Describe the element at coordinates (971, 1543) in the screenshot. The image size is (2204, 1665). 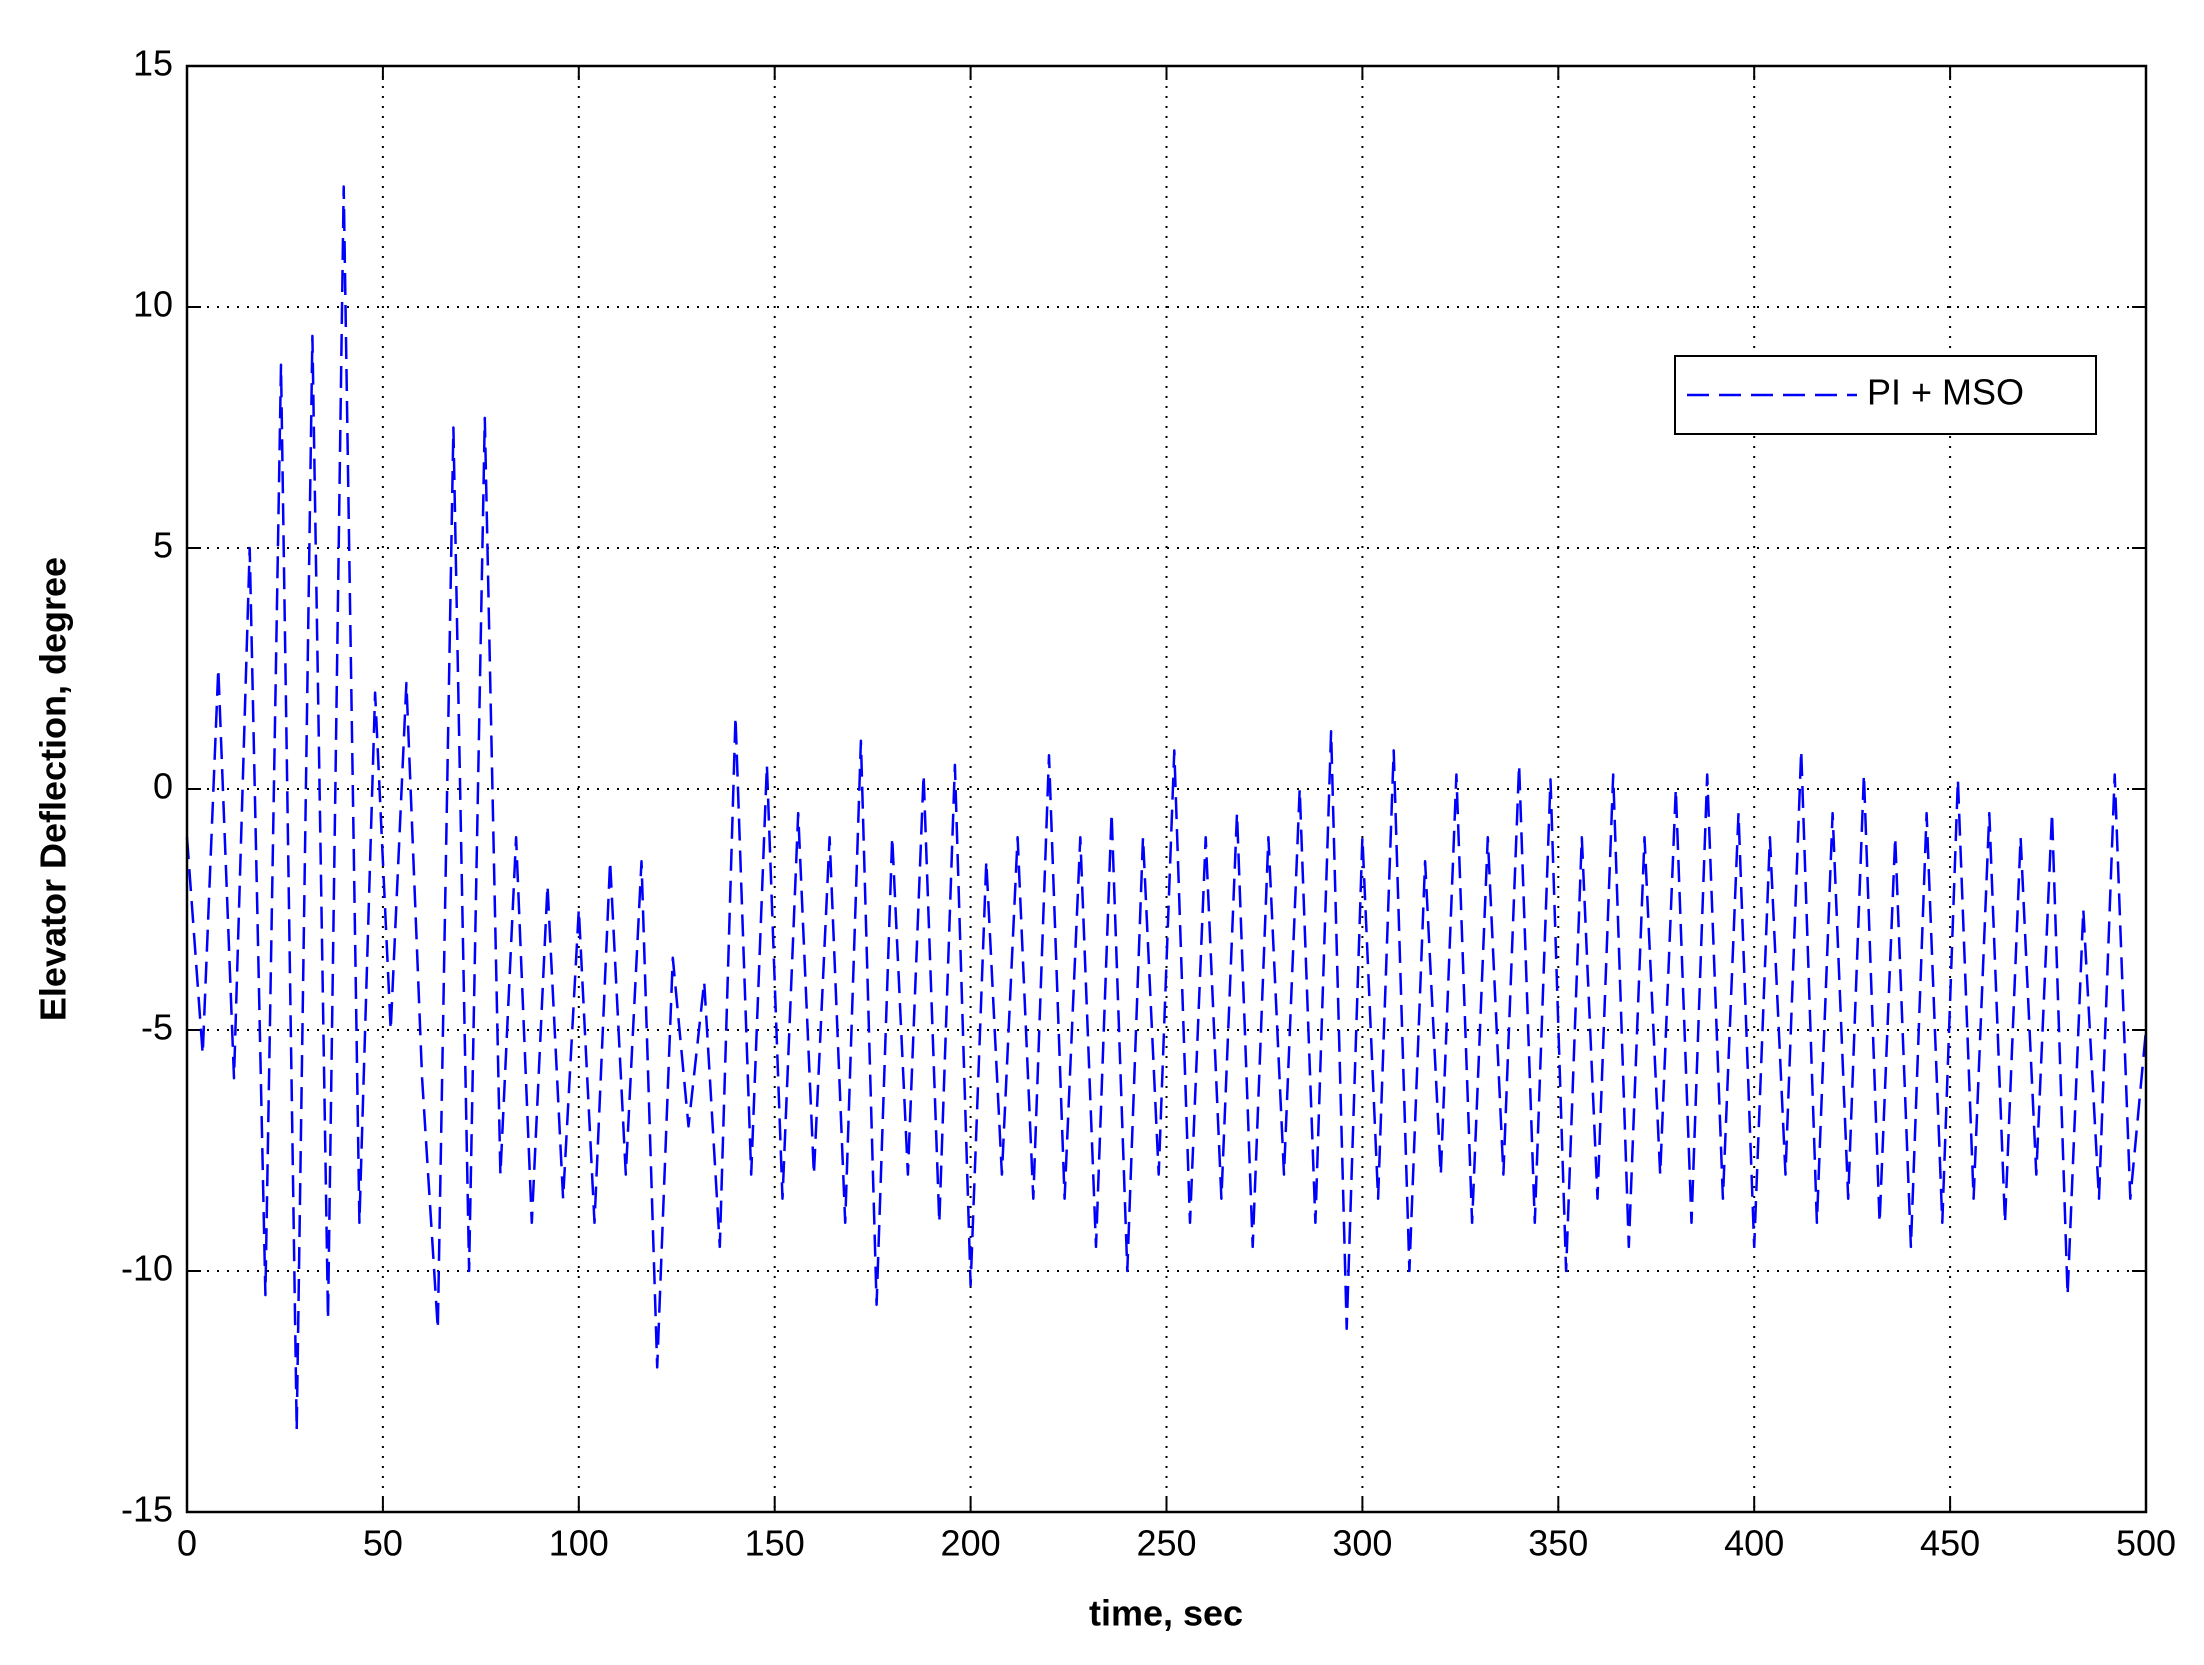
I see `x-tick-label: 200` at that location.